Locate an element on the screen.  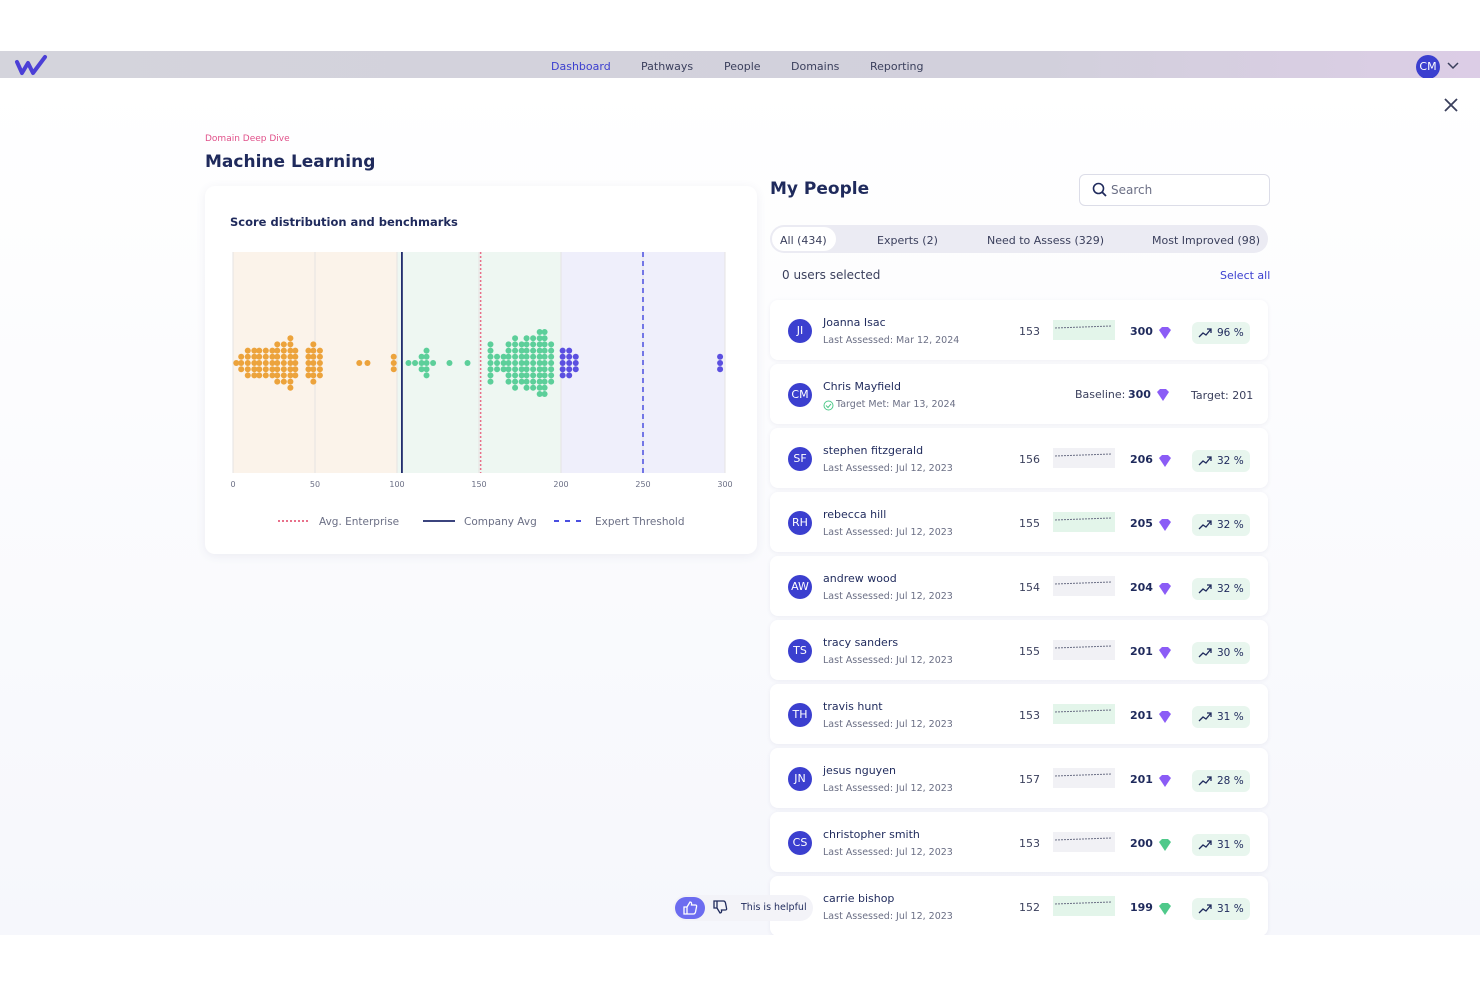
avatar: RH is located at coordinates (800, 523).